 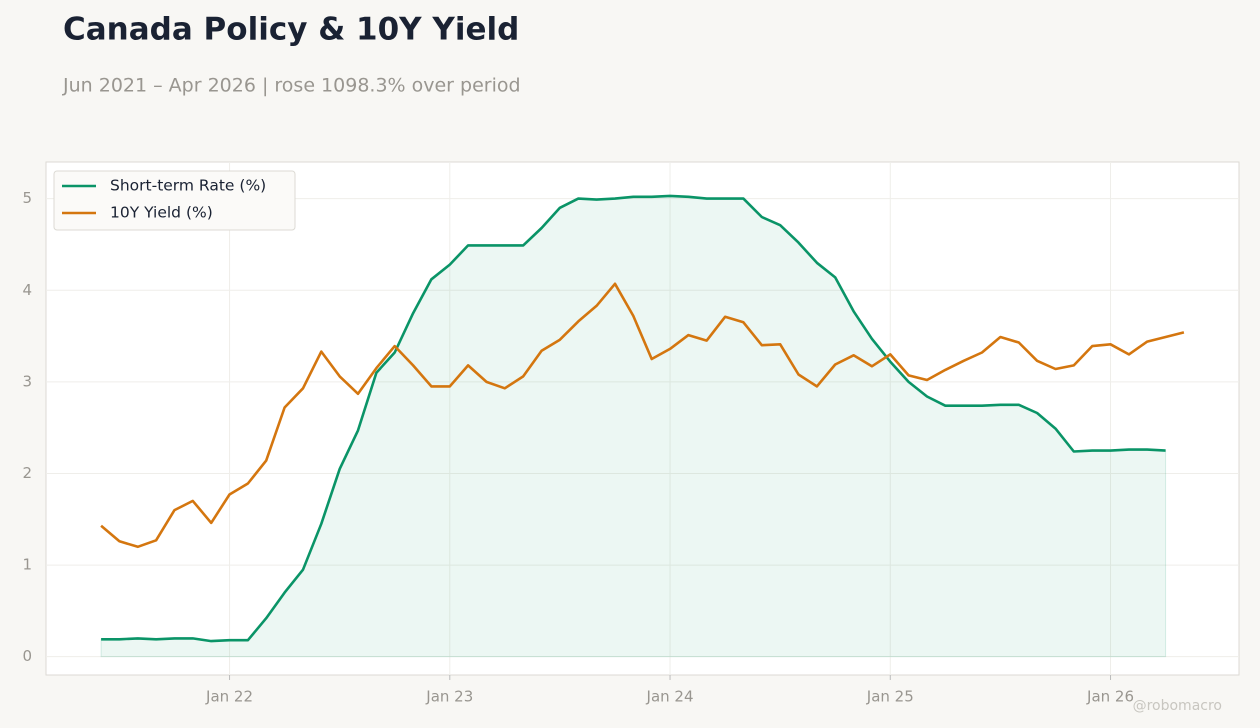 I want to click on chart-title: Canada Policy & 10Y Yield, so click(x=291, y=30).